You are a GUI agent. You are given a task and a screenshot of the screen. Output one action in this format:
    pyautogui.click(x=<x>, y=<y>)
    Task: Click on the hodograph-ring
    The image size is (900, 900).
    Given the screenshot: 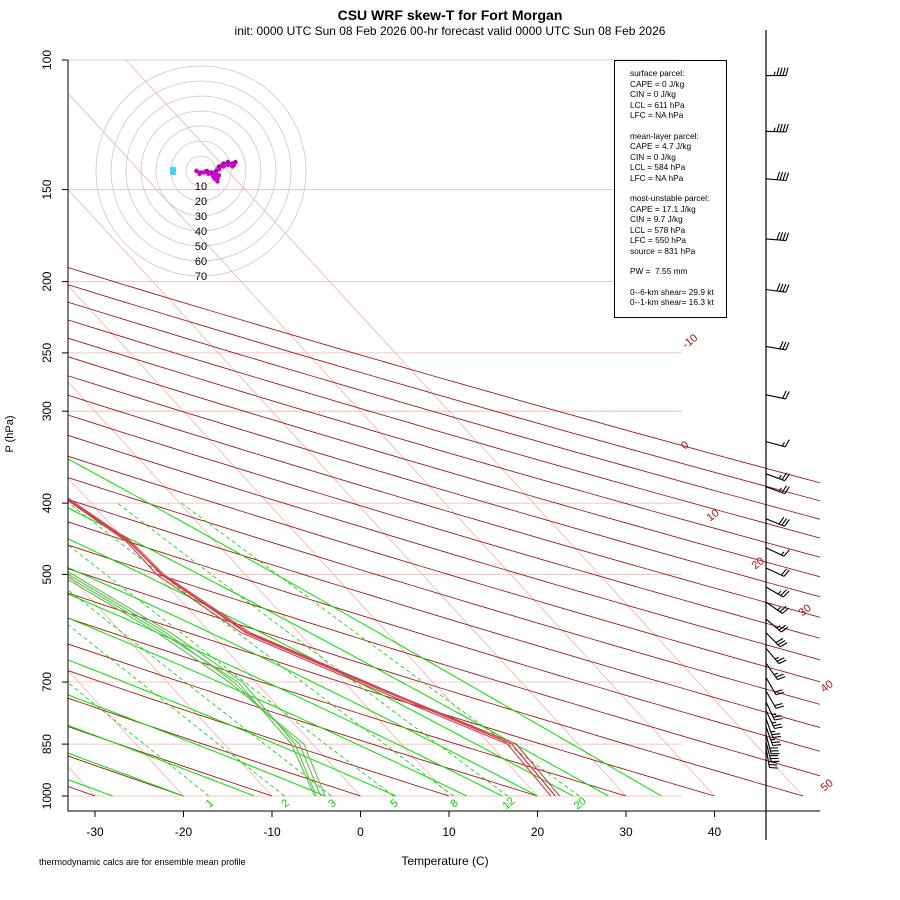 What is the action you would take?
    pyautogui.click(x=201, y=171)
    